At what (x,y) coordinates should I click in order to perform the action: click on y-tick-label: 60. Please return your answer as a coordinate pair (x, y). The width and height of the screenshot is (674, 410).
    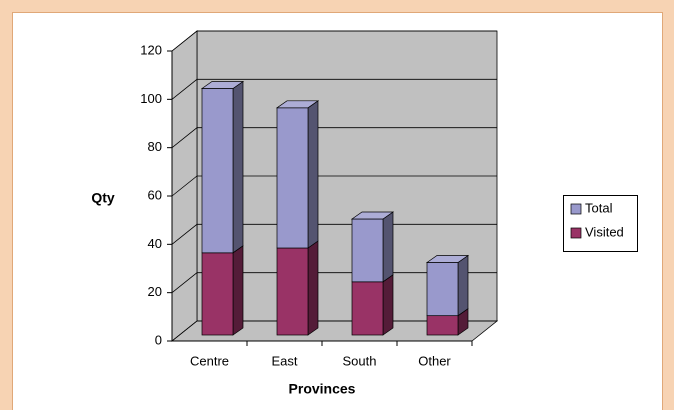
    Looking at the image, I should click on (155, 194).